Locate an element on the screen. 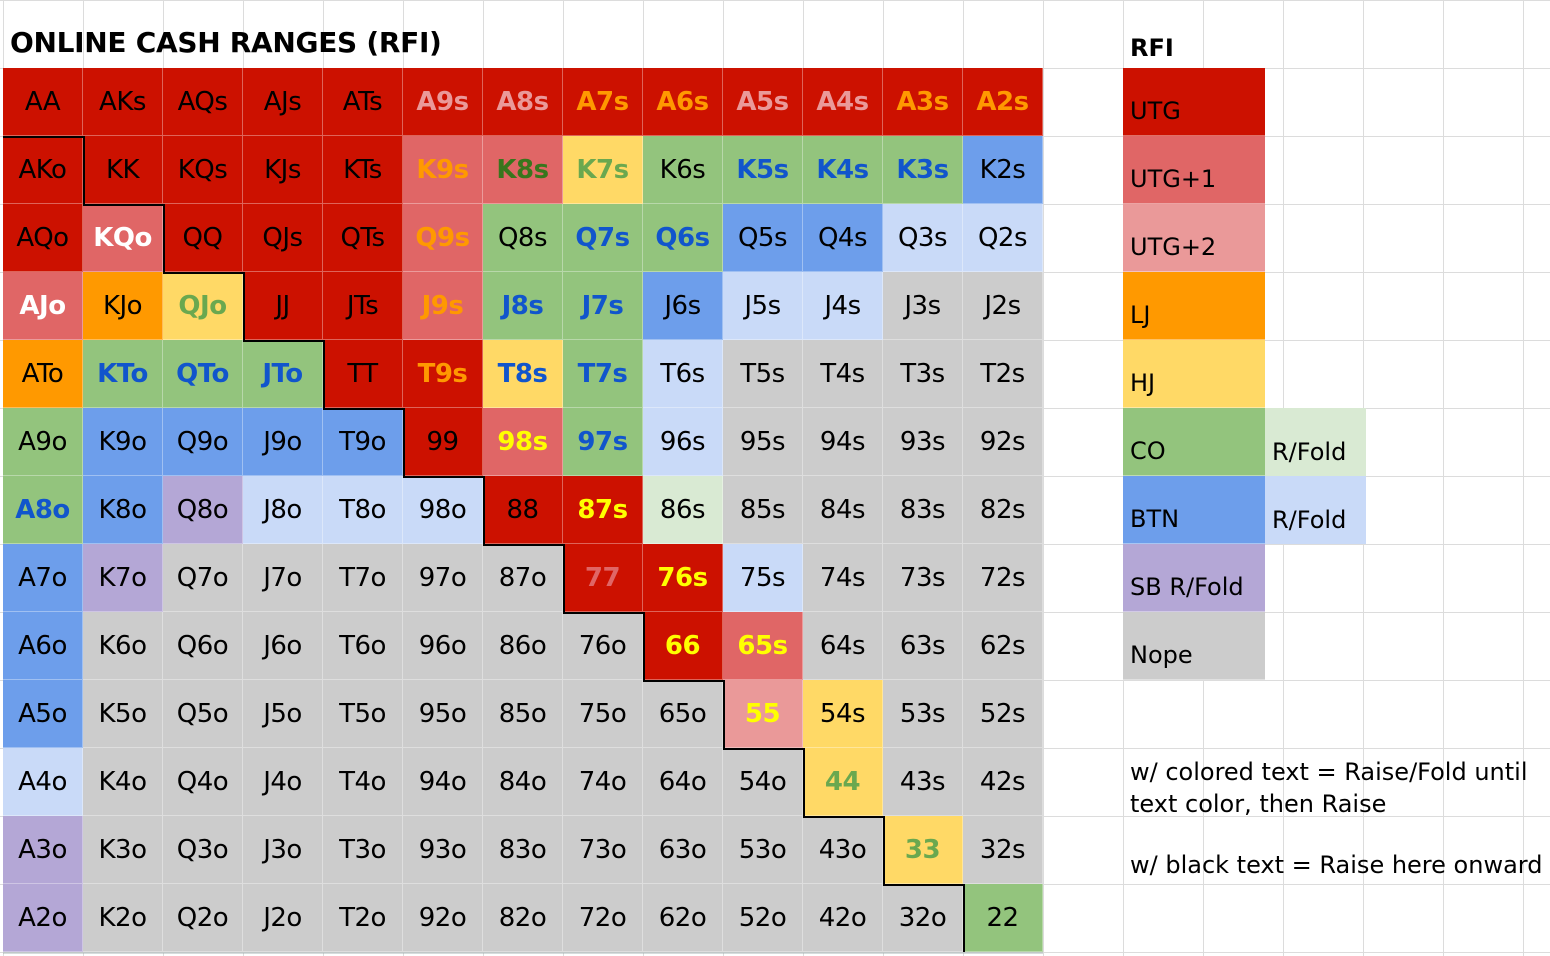 The height and width of the screenshot is (956, 1550). hand-cell-KQo: KQo is located at coordinates (123, 238).